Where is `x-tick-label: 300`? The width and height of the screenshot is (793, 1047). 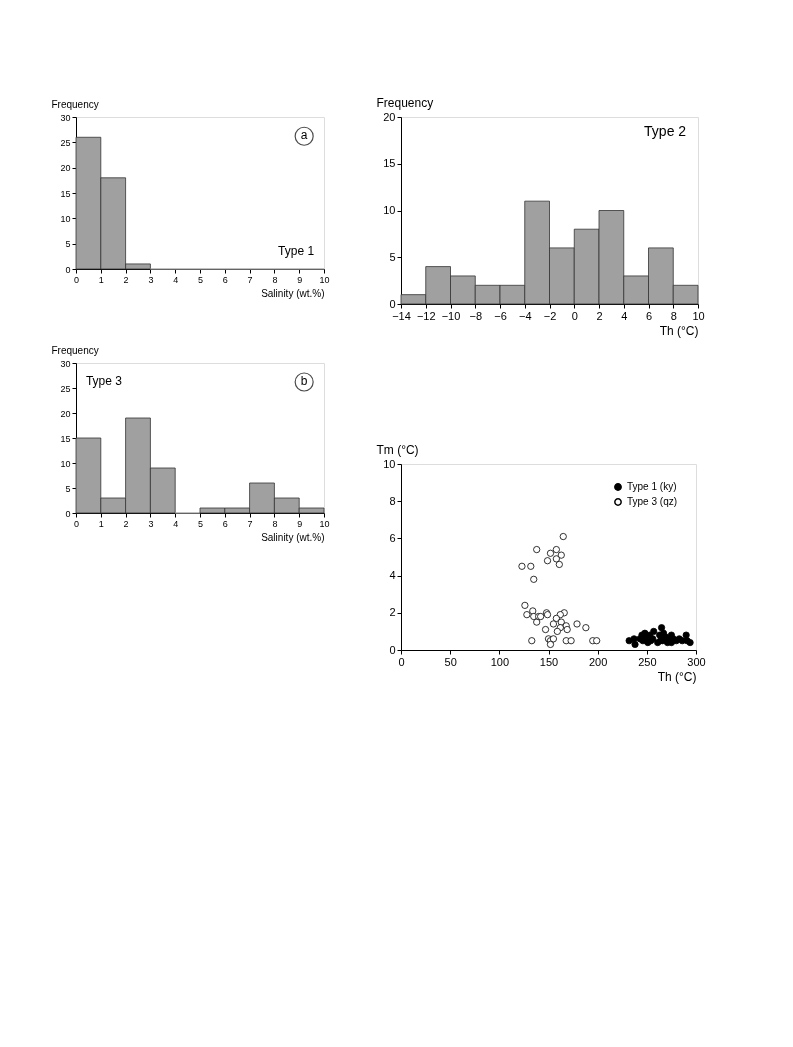 x-tick-label: 300 is located at coordinates (696, 661).